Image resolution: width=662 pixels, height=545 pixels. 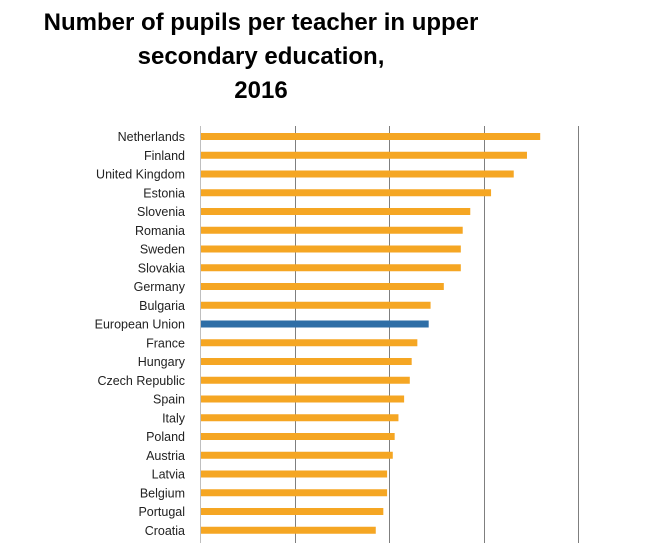 I want to click on bar-united-kingdom, so click(x=357, y=174).